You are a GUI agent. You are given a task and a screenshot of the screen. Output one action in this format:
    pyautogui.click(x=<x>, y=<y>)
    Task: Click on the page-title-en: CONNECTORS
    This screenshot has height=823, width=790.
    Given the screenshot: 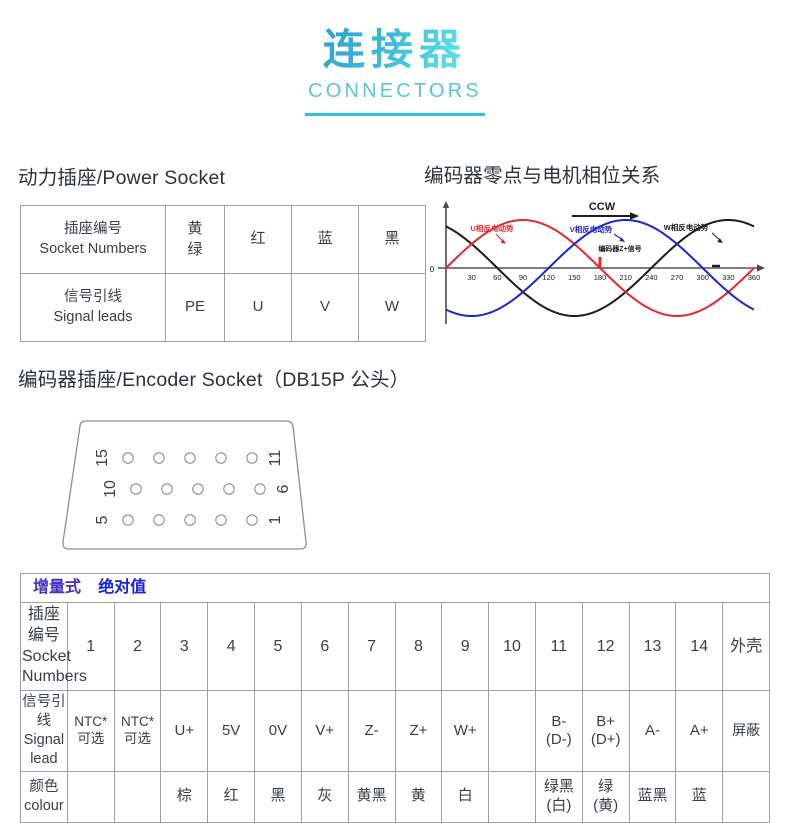 What is the action you would take?
    pyautogui.click(x=395, y=91)
    